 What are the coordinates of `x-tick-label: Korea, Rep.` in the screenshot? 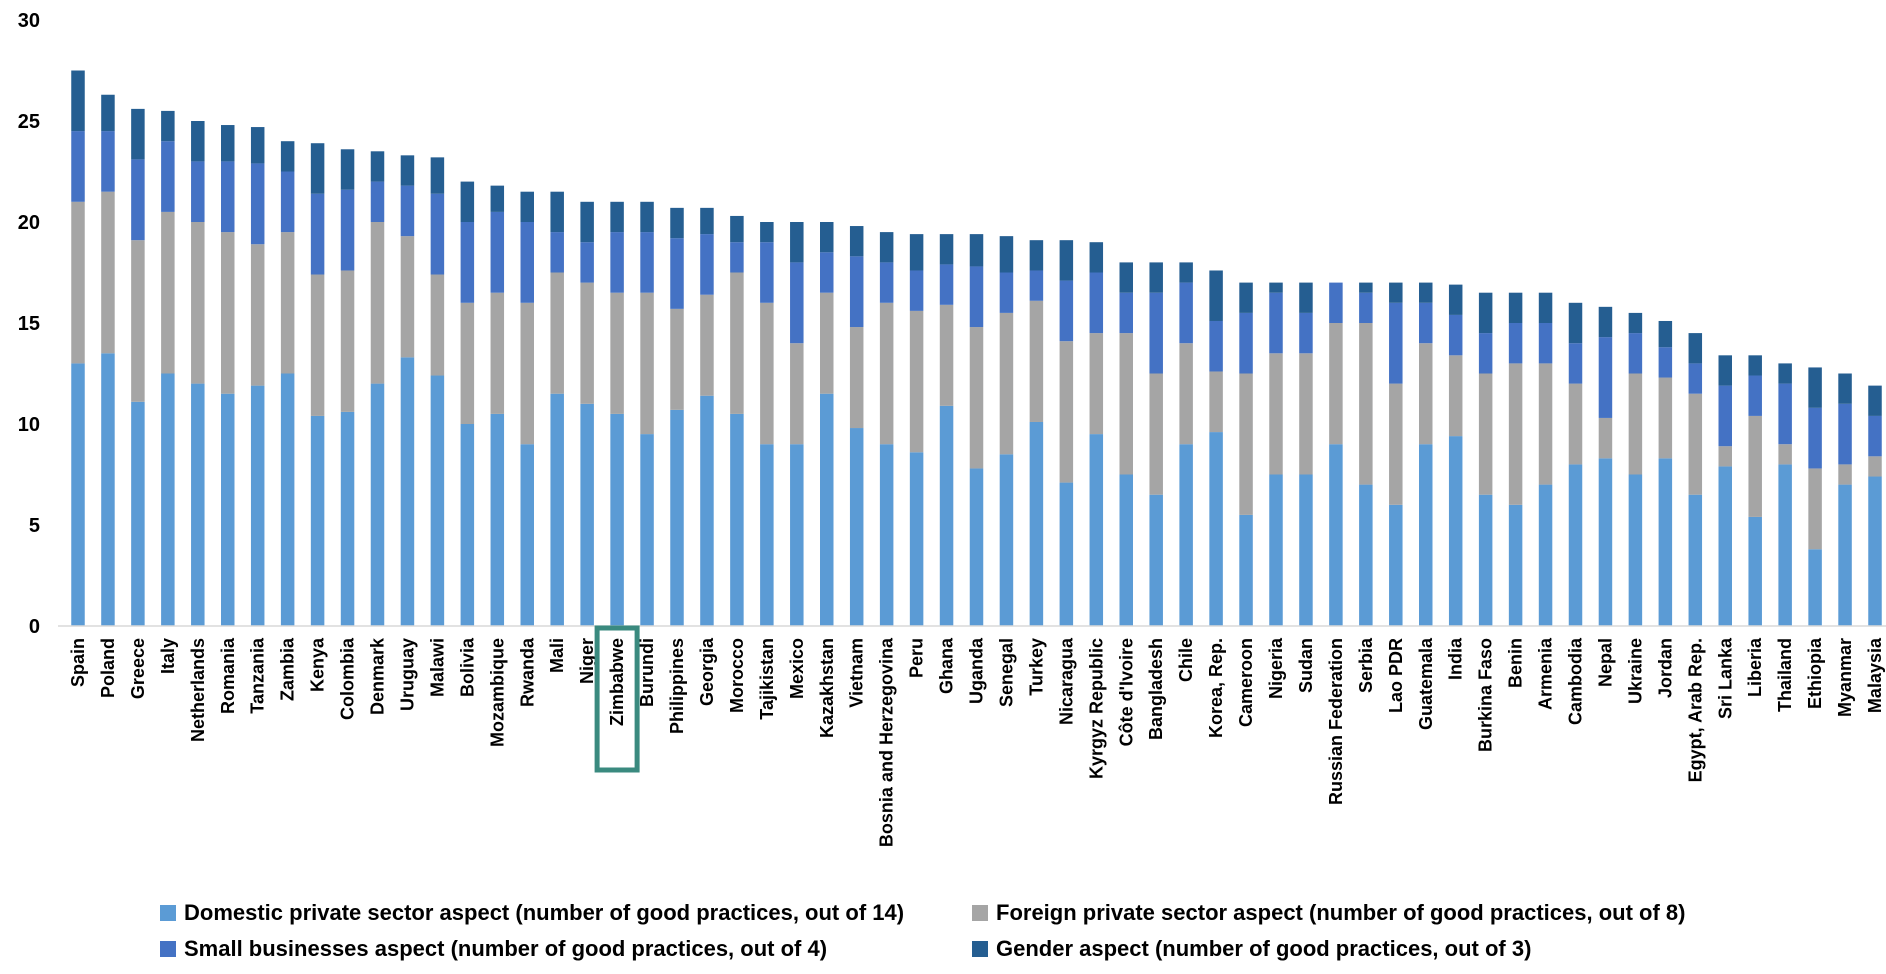 It's located at (1216, 688).